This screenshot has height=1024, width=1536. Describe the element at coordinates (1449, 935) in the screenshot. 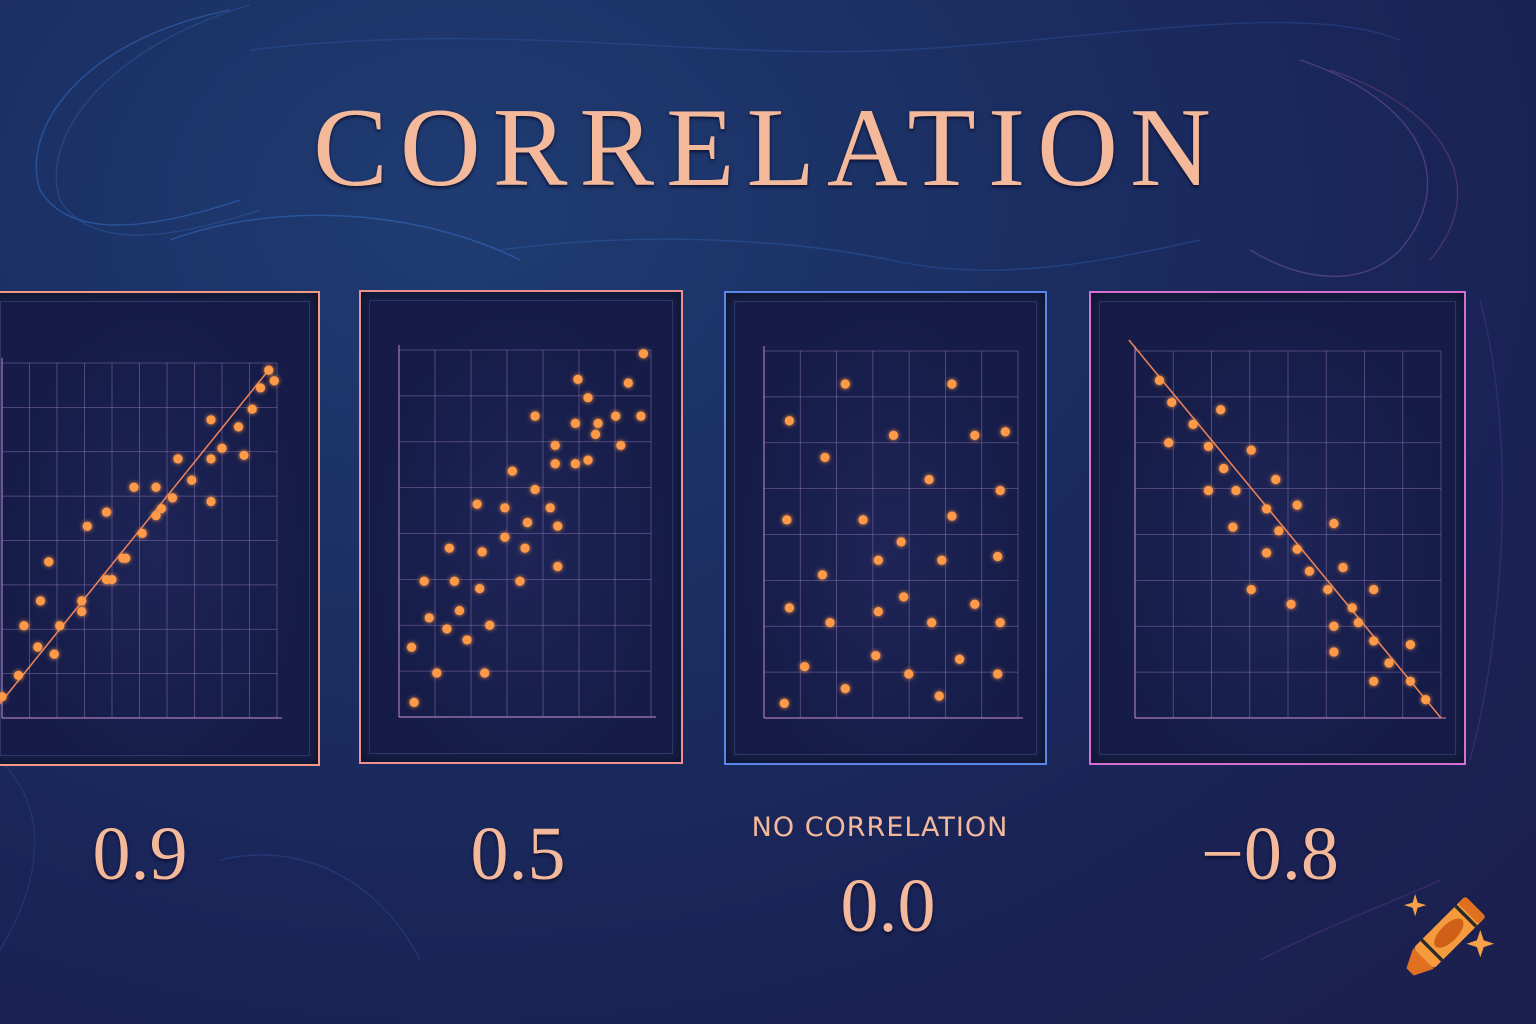

I see `crayon-icon` at that location.